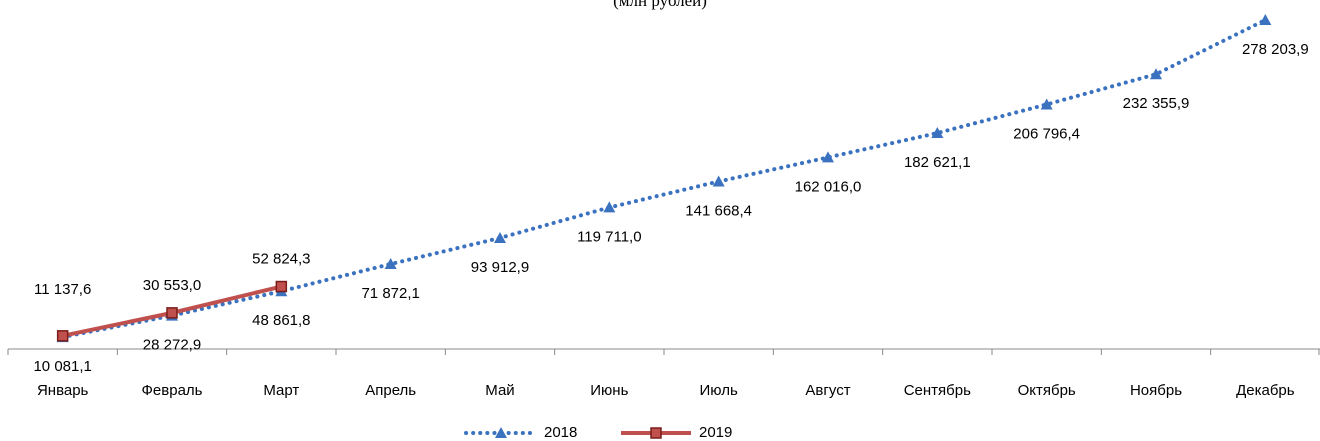 Image resolution: width=1320 pixels, height=441 pixels. What do you see at coordinates (828, 186) in the screenshot?
I see `data-label: 162 016,0` at bounding box center [828, 186].